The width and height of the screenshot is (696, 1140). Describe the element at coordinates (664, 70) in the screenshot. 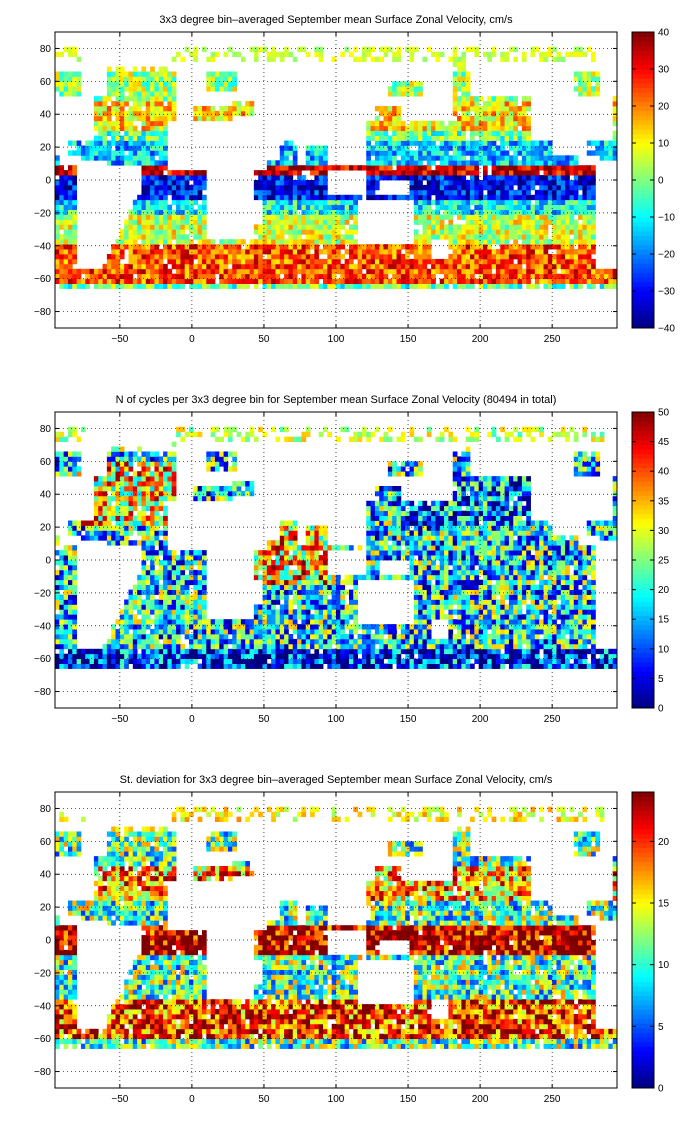

I see `colorbar-tick-label: 30` at that location.